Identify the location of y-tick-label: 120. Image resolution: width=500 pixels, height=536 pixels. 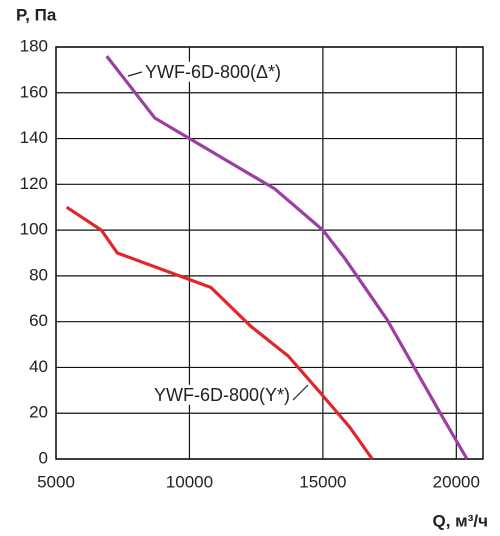
(34, 183).